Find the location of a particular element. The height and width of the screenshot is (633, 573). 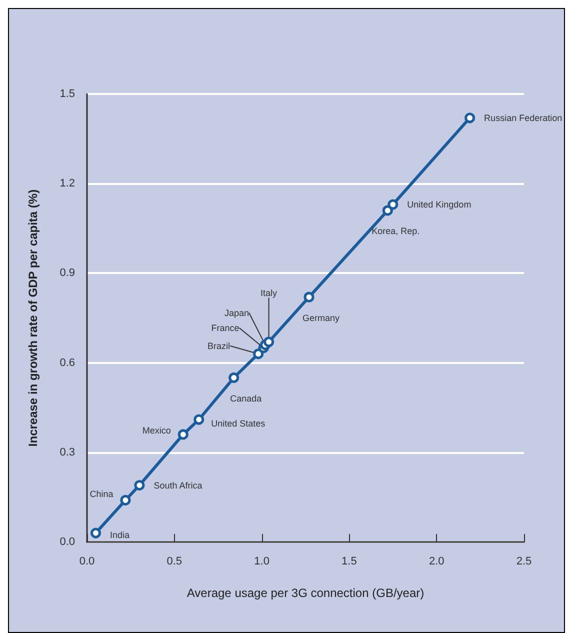

annotation: Italy is located at coordinates (269, 293).